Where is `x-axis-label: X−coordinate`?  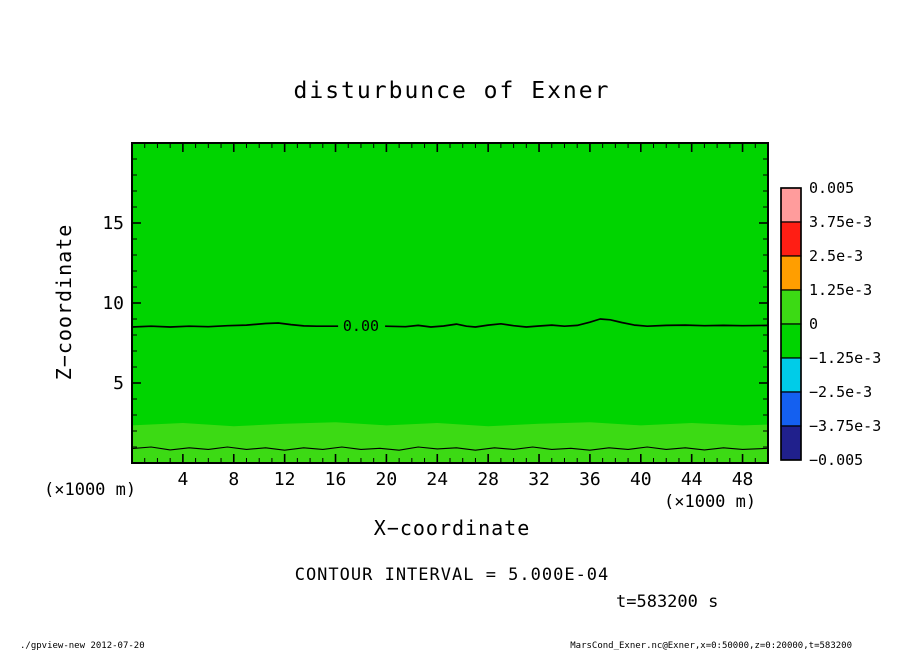 x-axis-label: X−coordinate is located at coordinates (452, 528).